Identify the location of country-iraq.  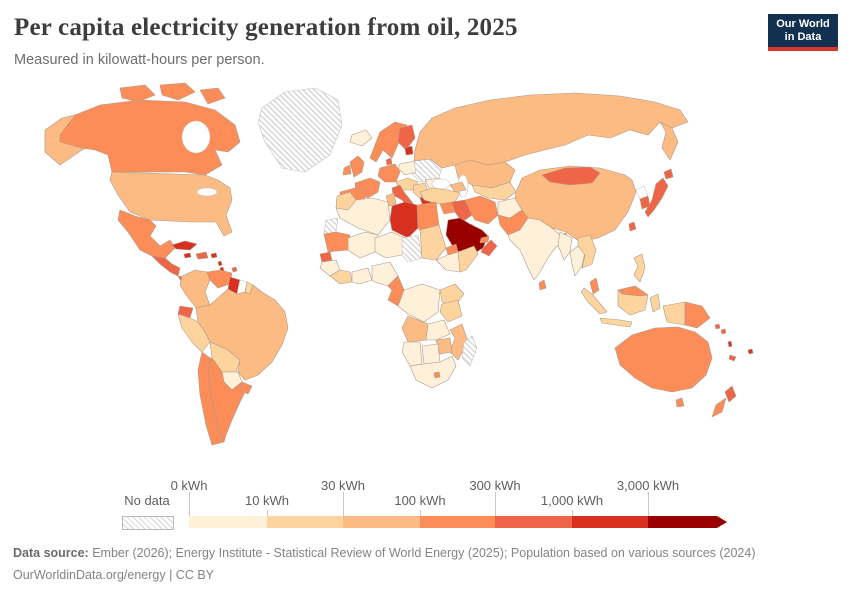
(462, 211).